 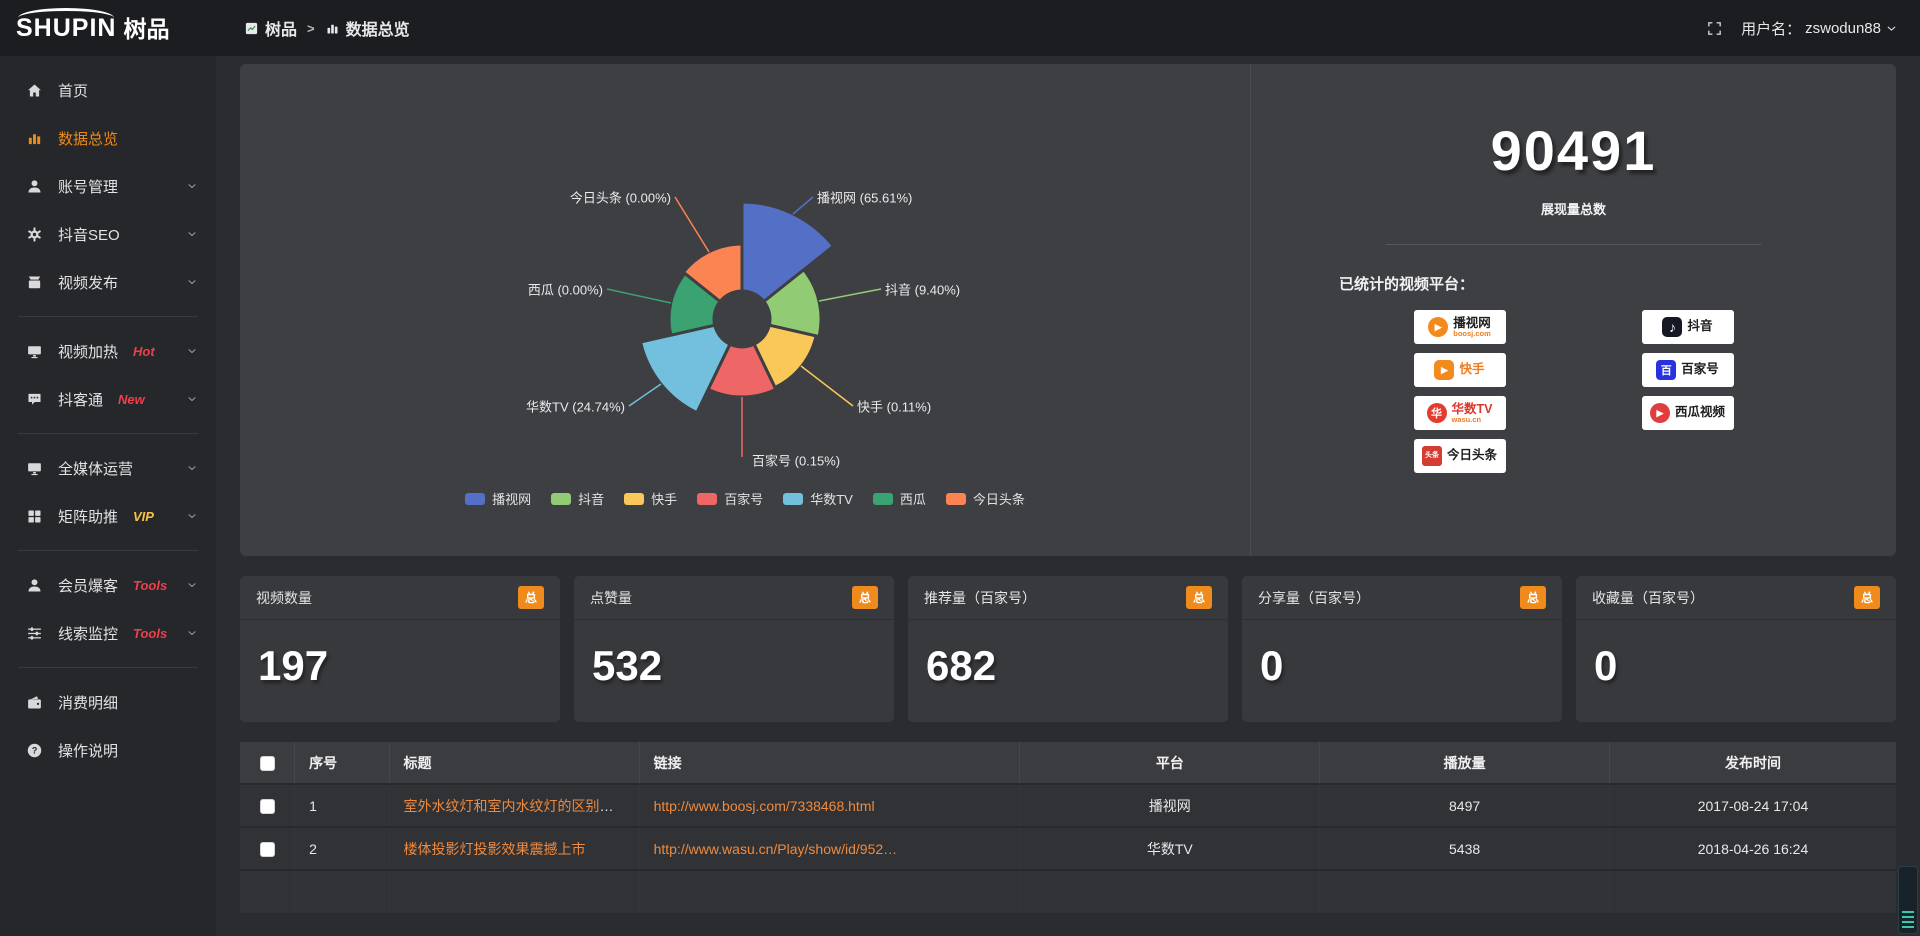 What do you see at coordinates (1466, 419) in the screenshot?
I see `platform-chip-sub: wasu.cn` at bounding box center [1466, 419].